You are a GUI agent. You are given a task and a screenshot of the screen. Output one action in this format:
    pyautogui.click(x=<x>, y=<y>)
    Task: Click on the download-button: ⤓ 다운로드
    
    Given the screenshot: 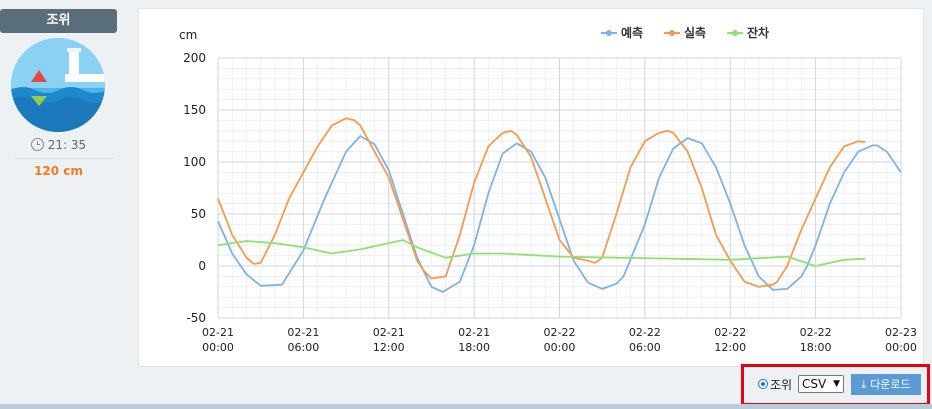 What is the action you would take?
    pyautogui.click(x=886, y=384)
    